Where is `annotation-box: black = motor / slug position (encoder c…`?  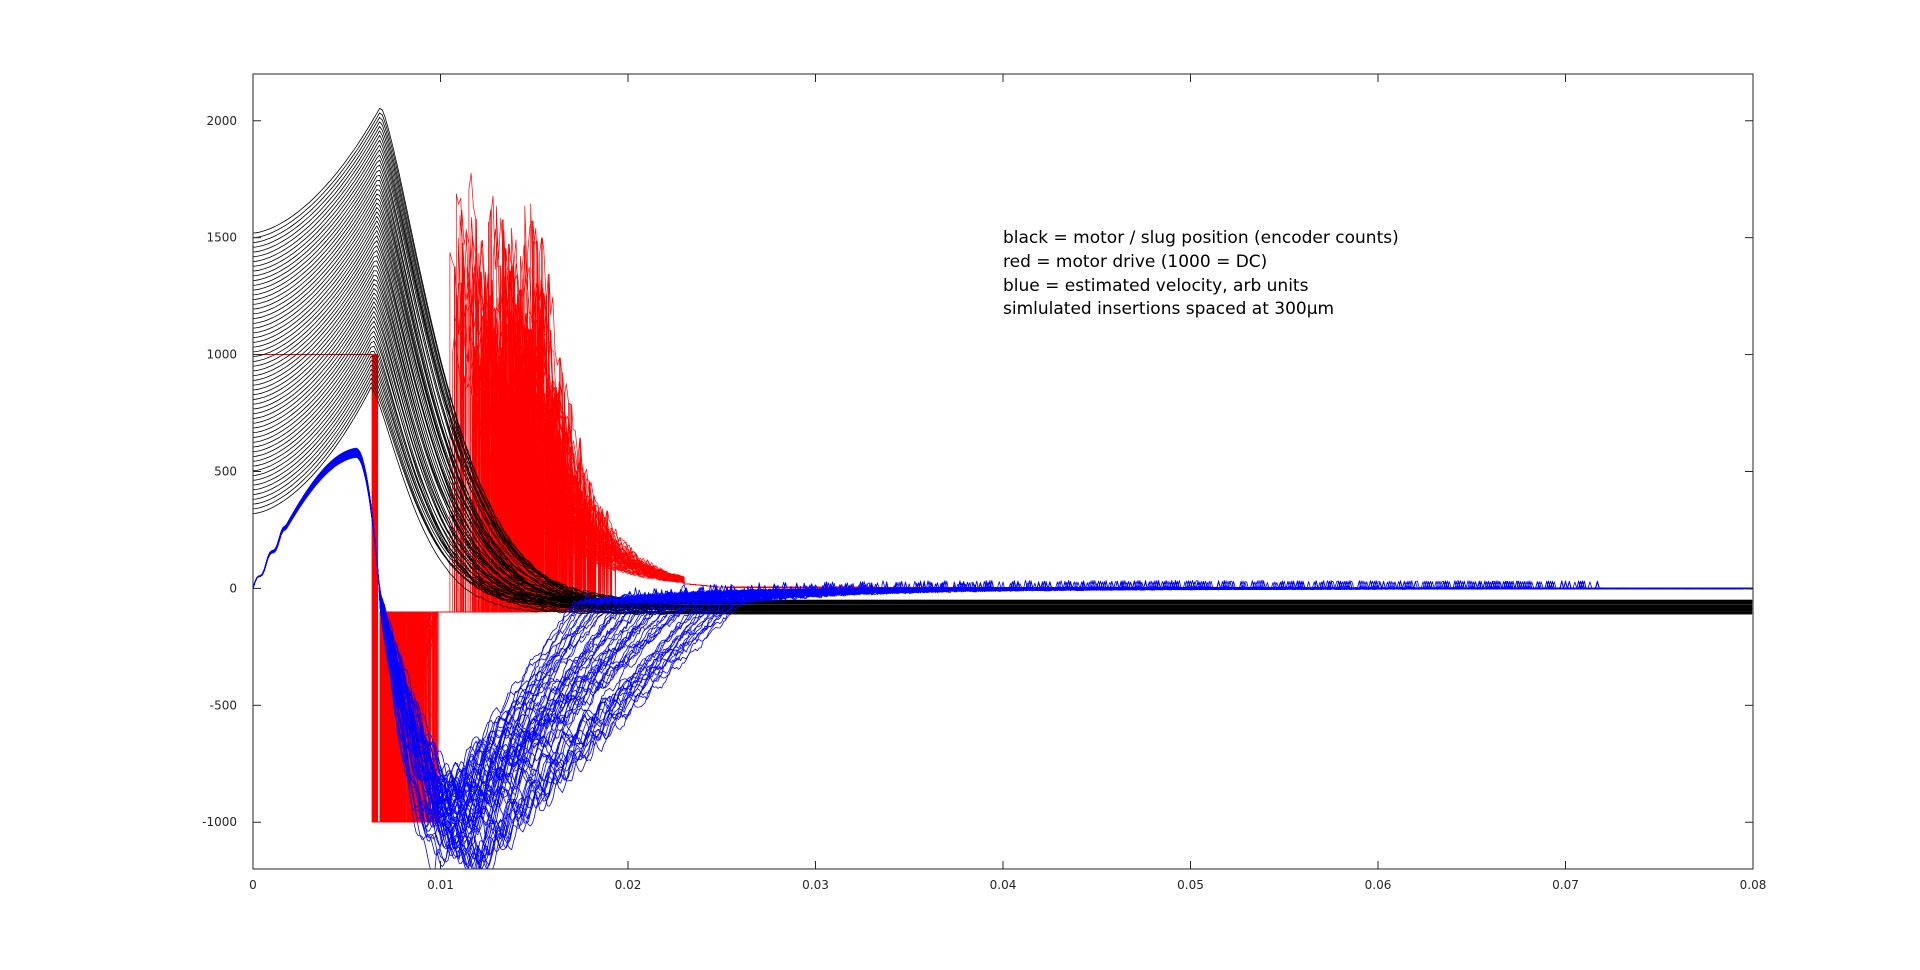 annotation-box: black = motor / slug position (encoder c… is located at coordinates (1201, 273).